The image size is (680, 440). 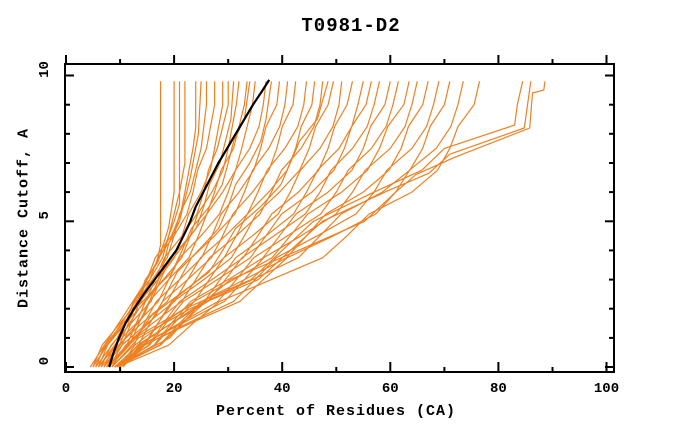 What do you see at coordinates (45, 215) in the screenshot?
I see `y-tick-label-5: 5` at bounding box center [45, 215].